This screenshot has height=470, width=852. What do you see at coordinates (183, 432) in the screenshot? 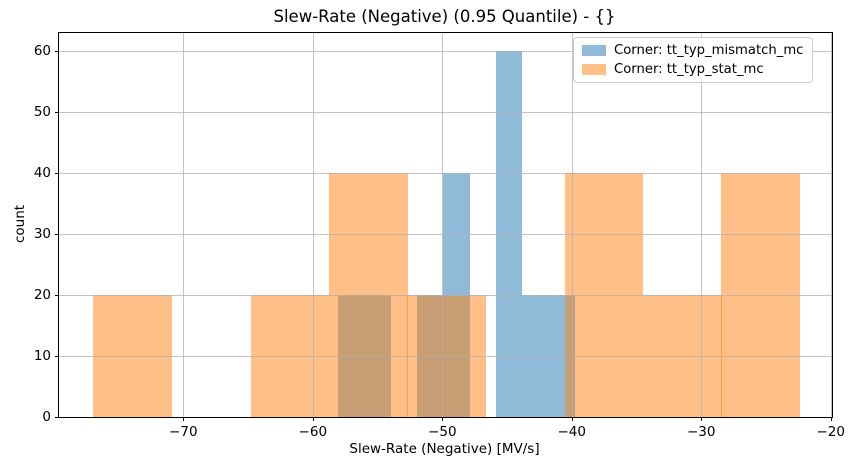
I see `x-tick-label: −70` at bounding box center [183, 432].